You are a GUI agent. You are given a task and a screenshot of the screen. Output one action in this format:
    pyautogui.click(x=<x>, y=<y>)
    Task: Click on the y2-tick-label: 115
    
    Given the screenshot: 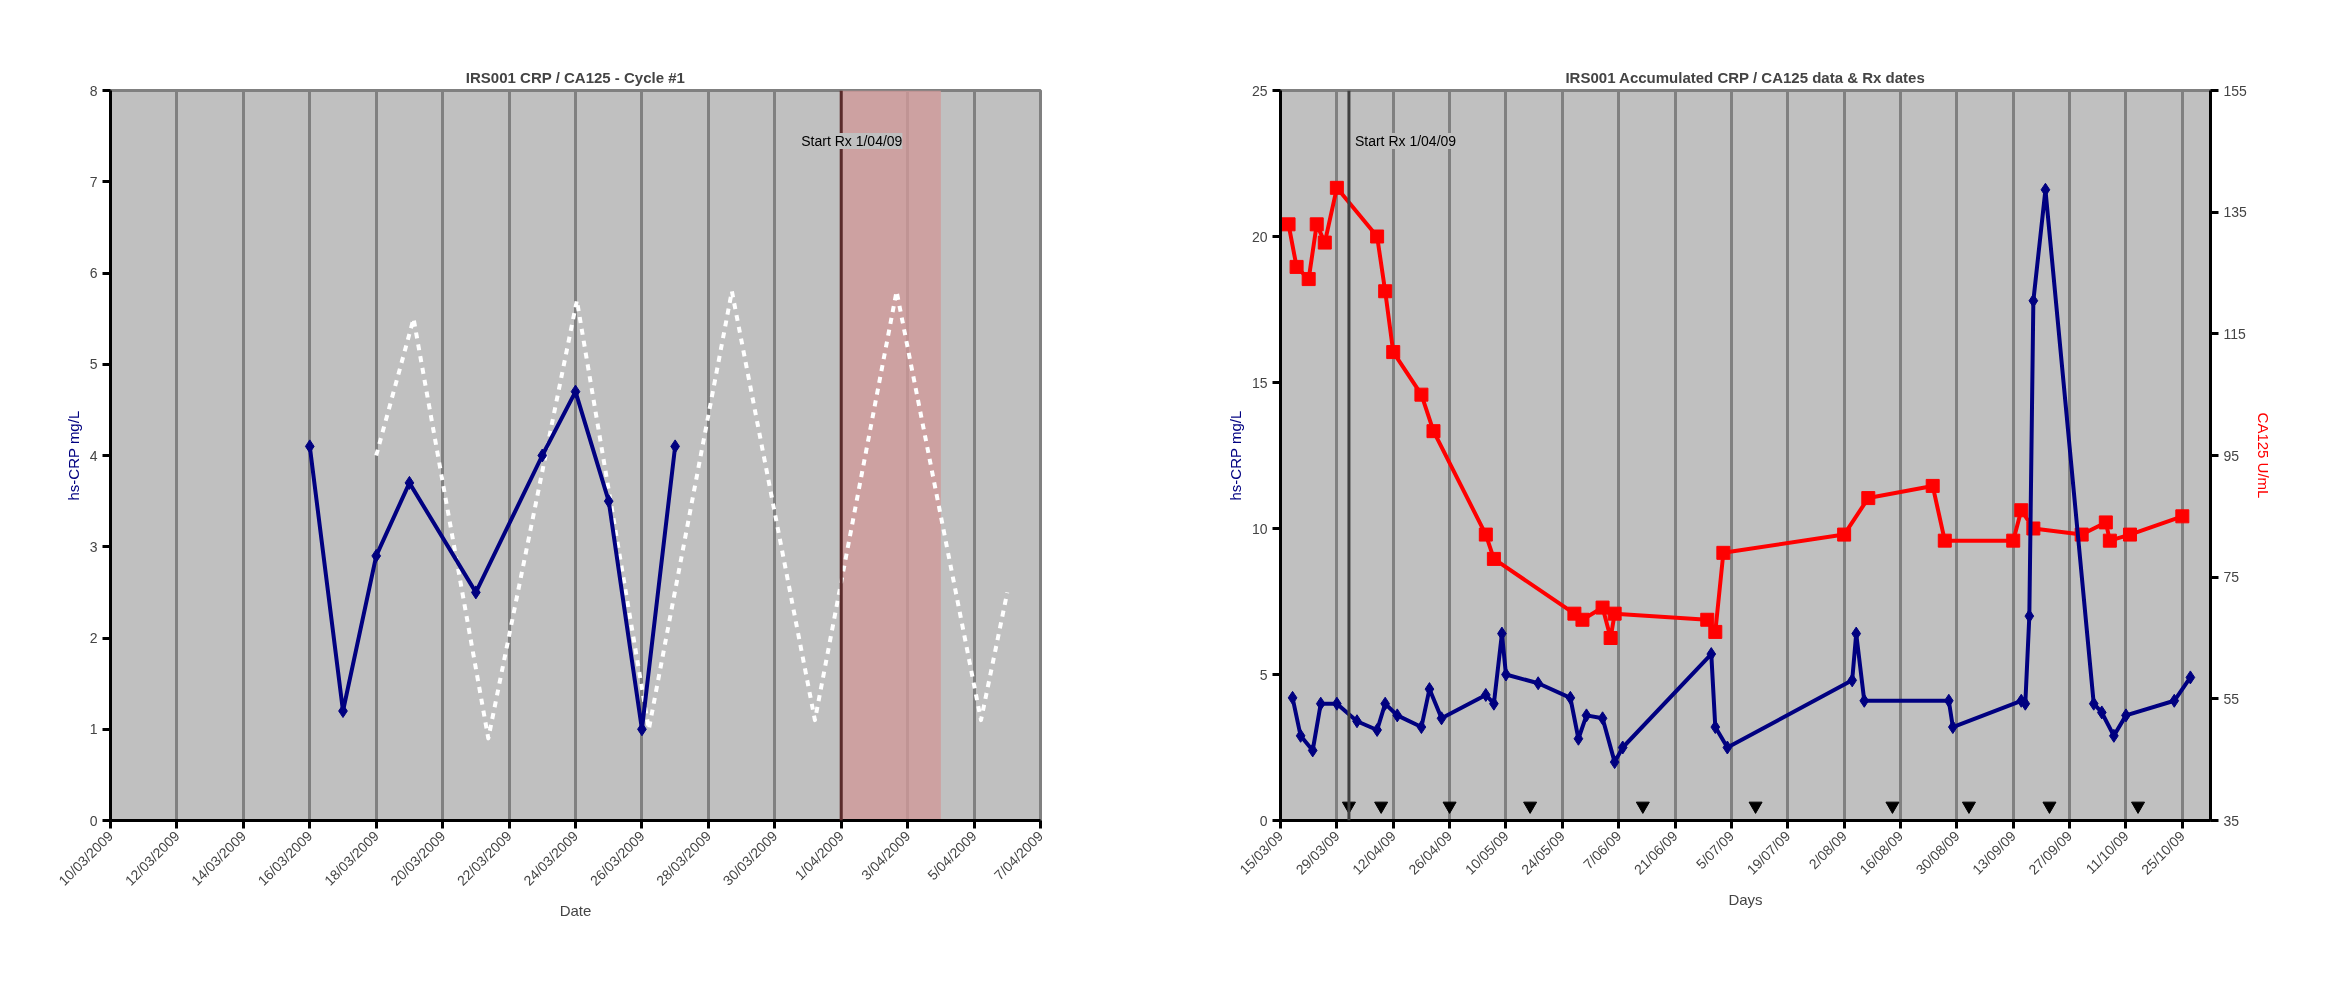 What is the action you would take?
    pyautogui.click(x=2235, y=333)
    